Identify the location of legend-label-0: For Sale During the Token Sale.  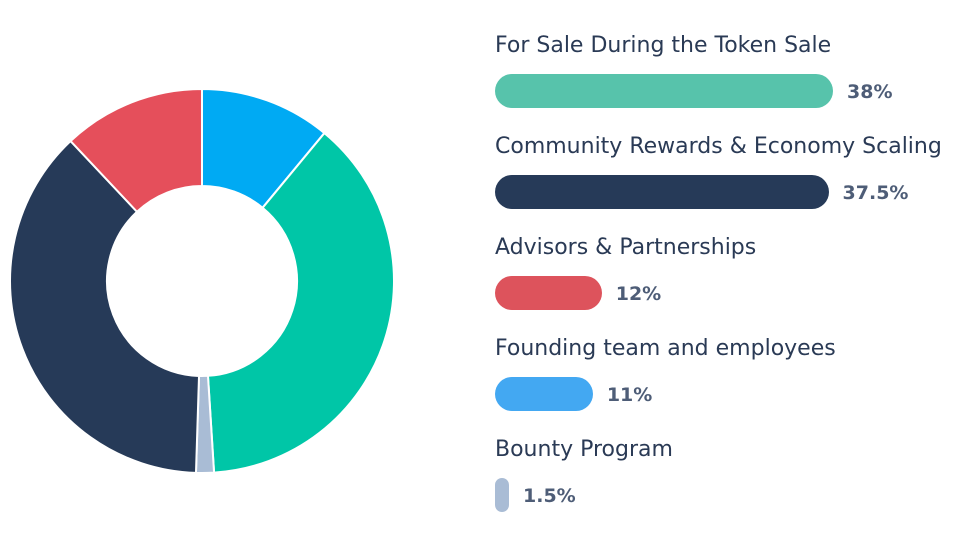
(663, 45).